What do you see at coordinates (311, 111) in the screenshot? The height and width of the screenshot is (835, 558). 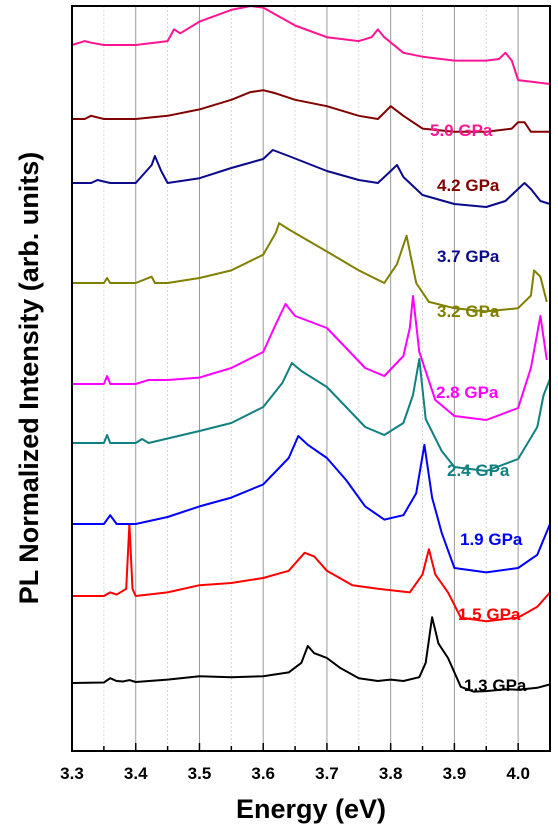 I see `series-line-4-2-gpa` at bounding box center [311, 111].